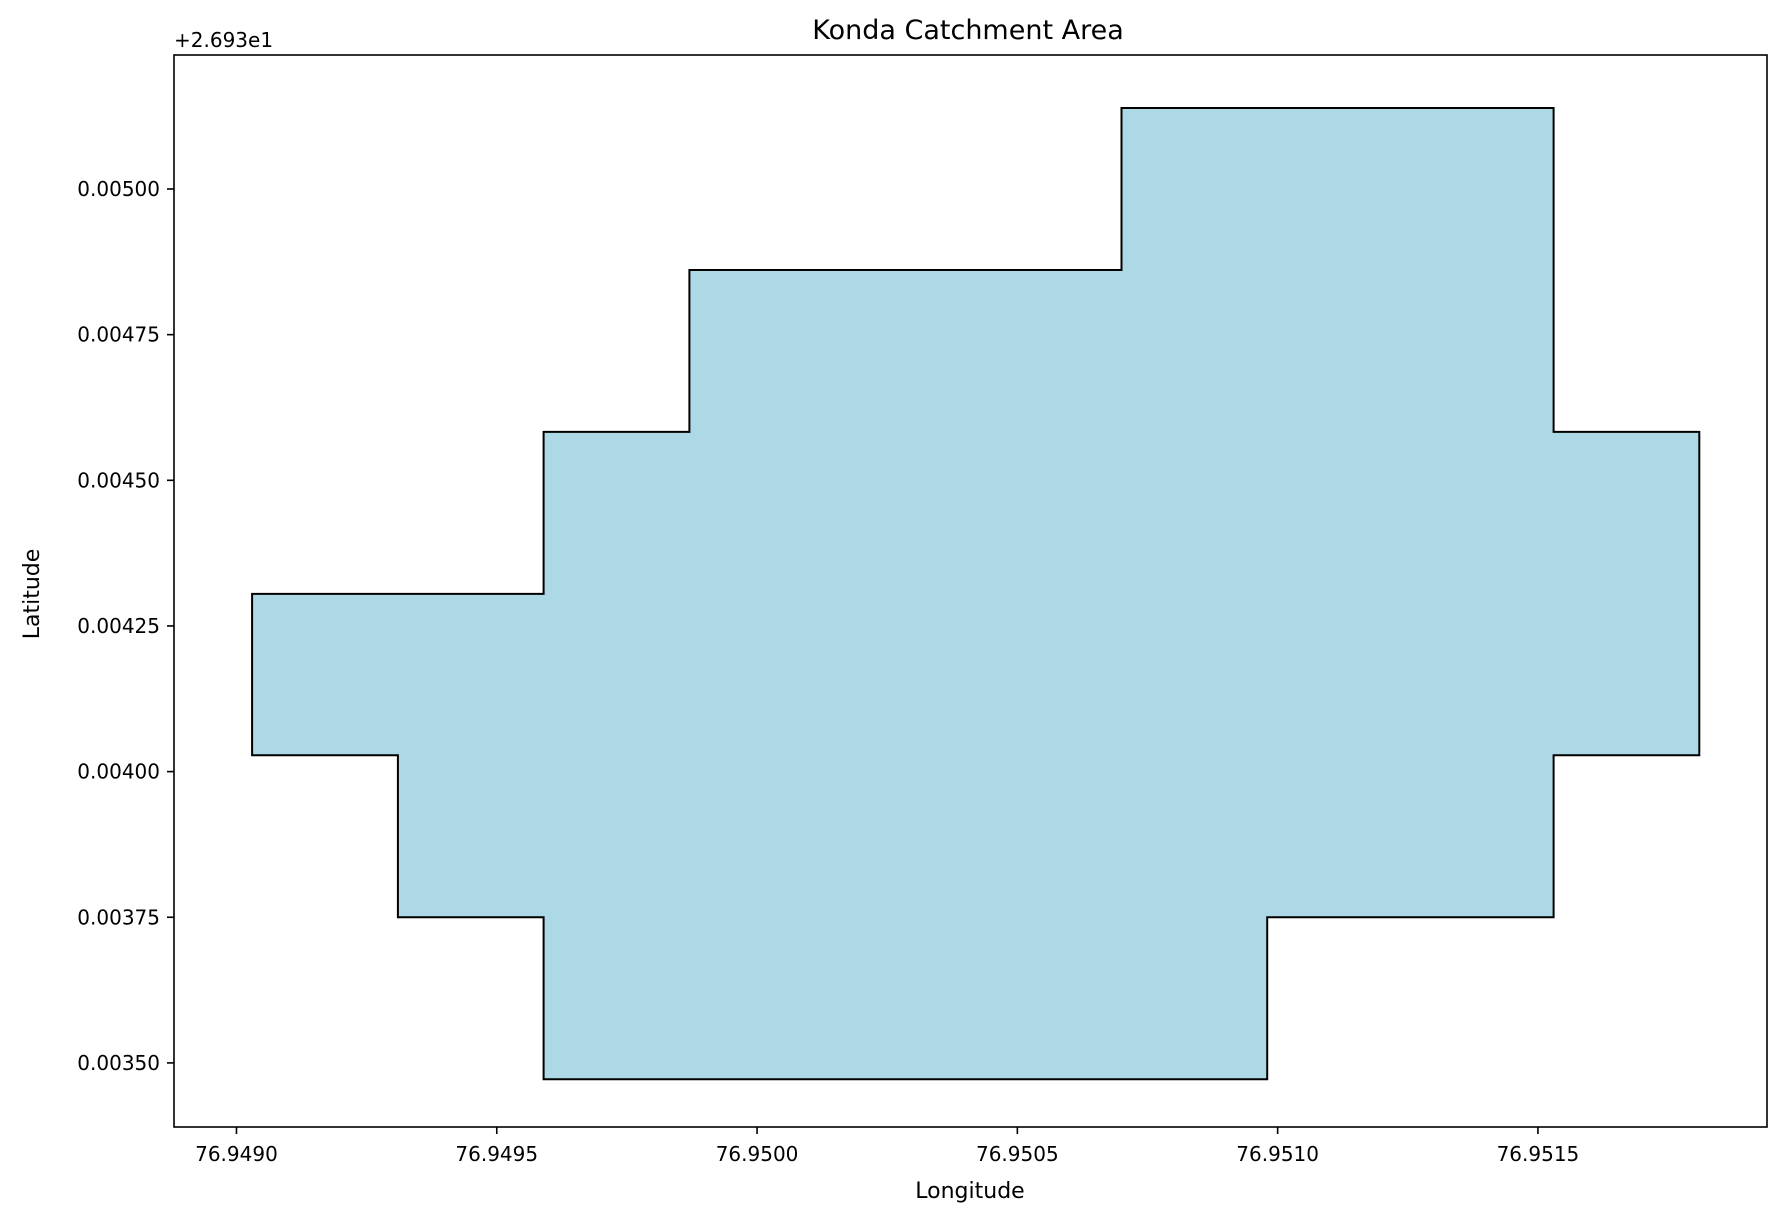  I want to click on x-tick-label: 76.9500, so click(757, 1154).